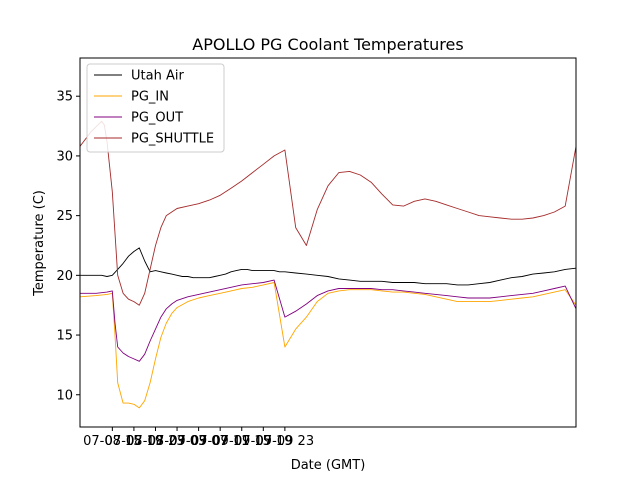 The image size is (640, 480). What do you see at coordinates (285, 441) in the screenshot?
I see `x-tick-label: 07-09 23` at bounding box center [285, 441].